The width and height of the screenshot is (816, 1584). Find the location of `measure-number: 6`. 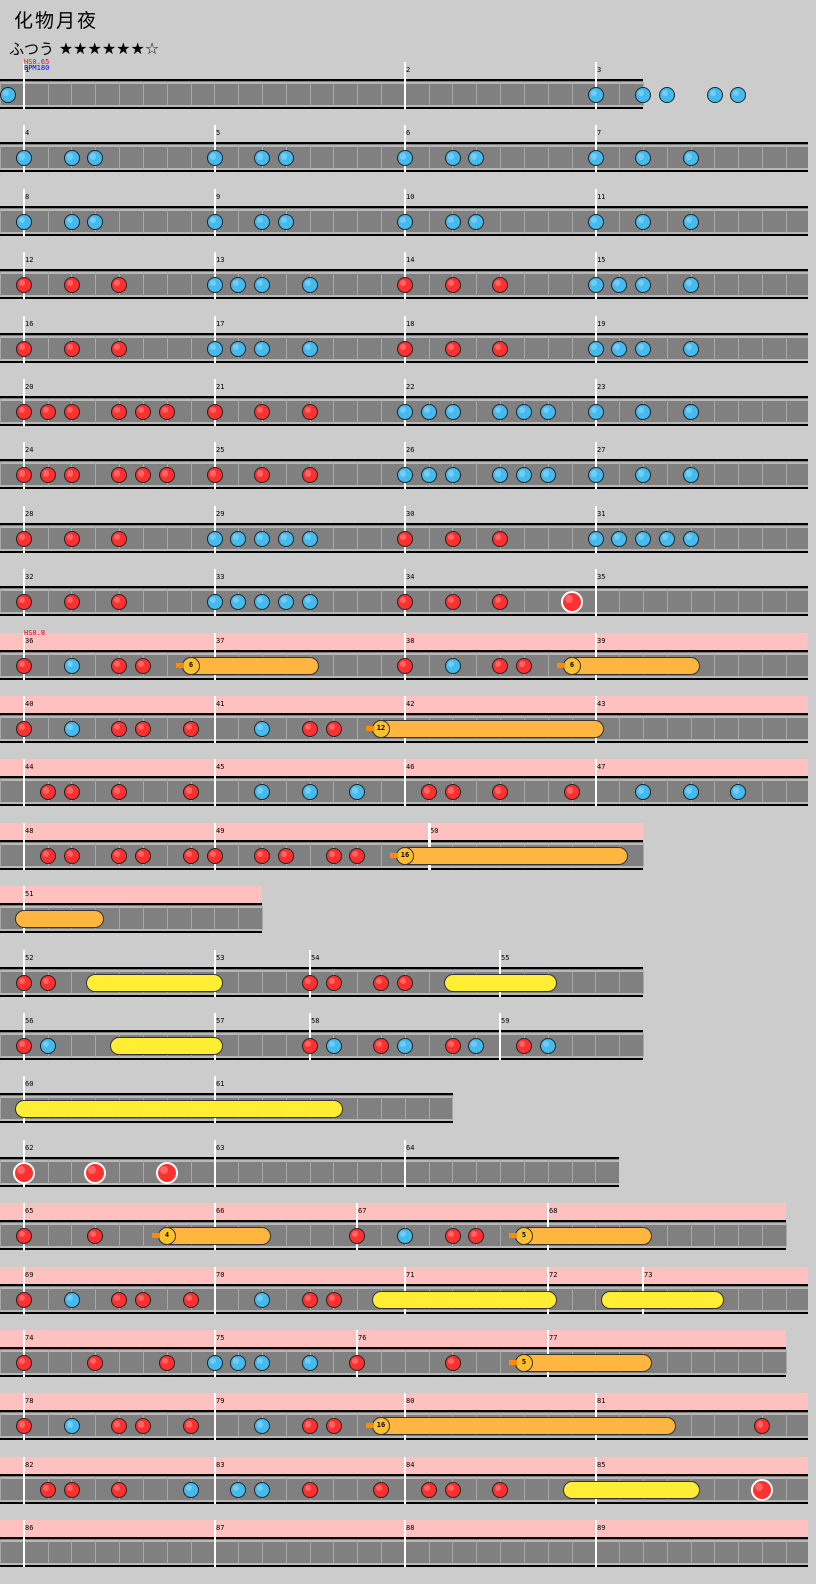

measure-number: 6 is located at coordinates (408, 133).